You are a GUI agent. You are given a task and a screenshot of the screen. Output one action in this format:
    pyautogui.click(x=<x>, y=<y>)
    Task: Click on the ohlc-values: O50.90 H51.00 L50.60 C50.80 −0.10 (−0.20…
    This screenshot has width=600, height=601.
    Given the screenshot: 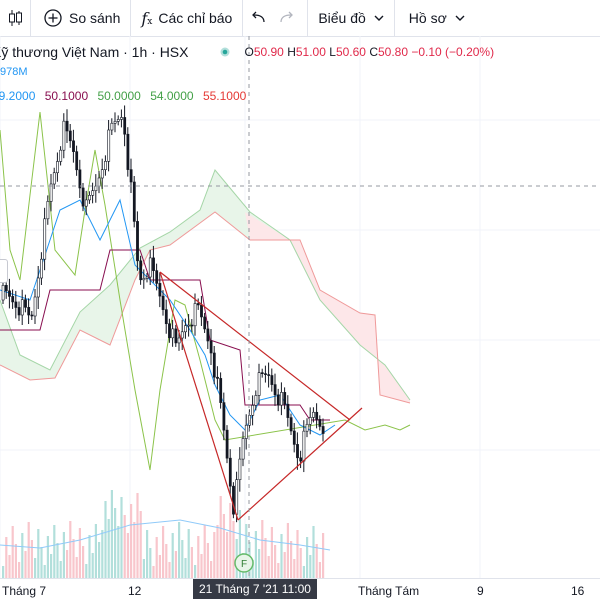 What is the action you would take?
    pyautogui.click(x=369, y=52)
    